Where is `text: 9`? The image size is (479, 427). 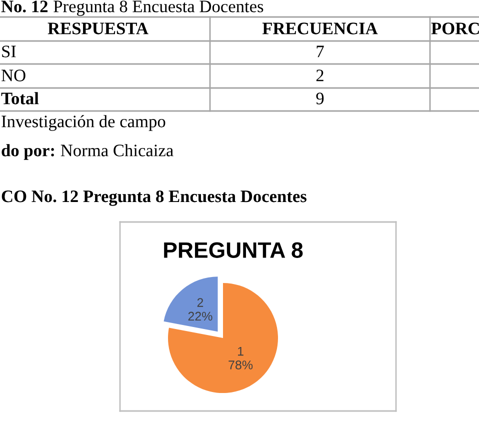
text: 9 is located at coordinates (320, 98).